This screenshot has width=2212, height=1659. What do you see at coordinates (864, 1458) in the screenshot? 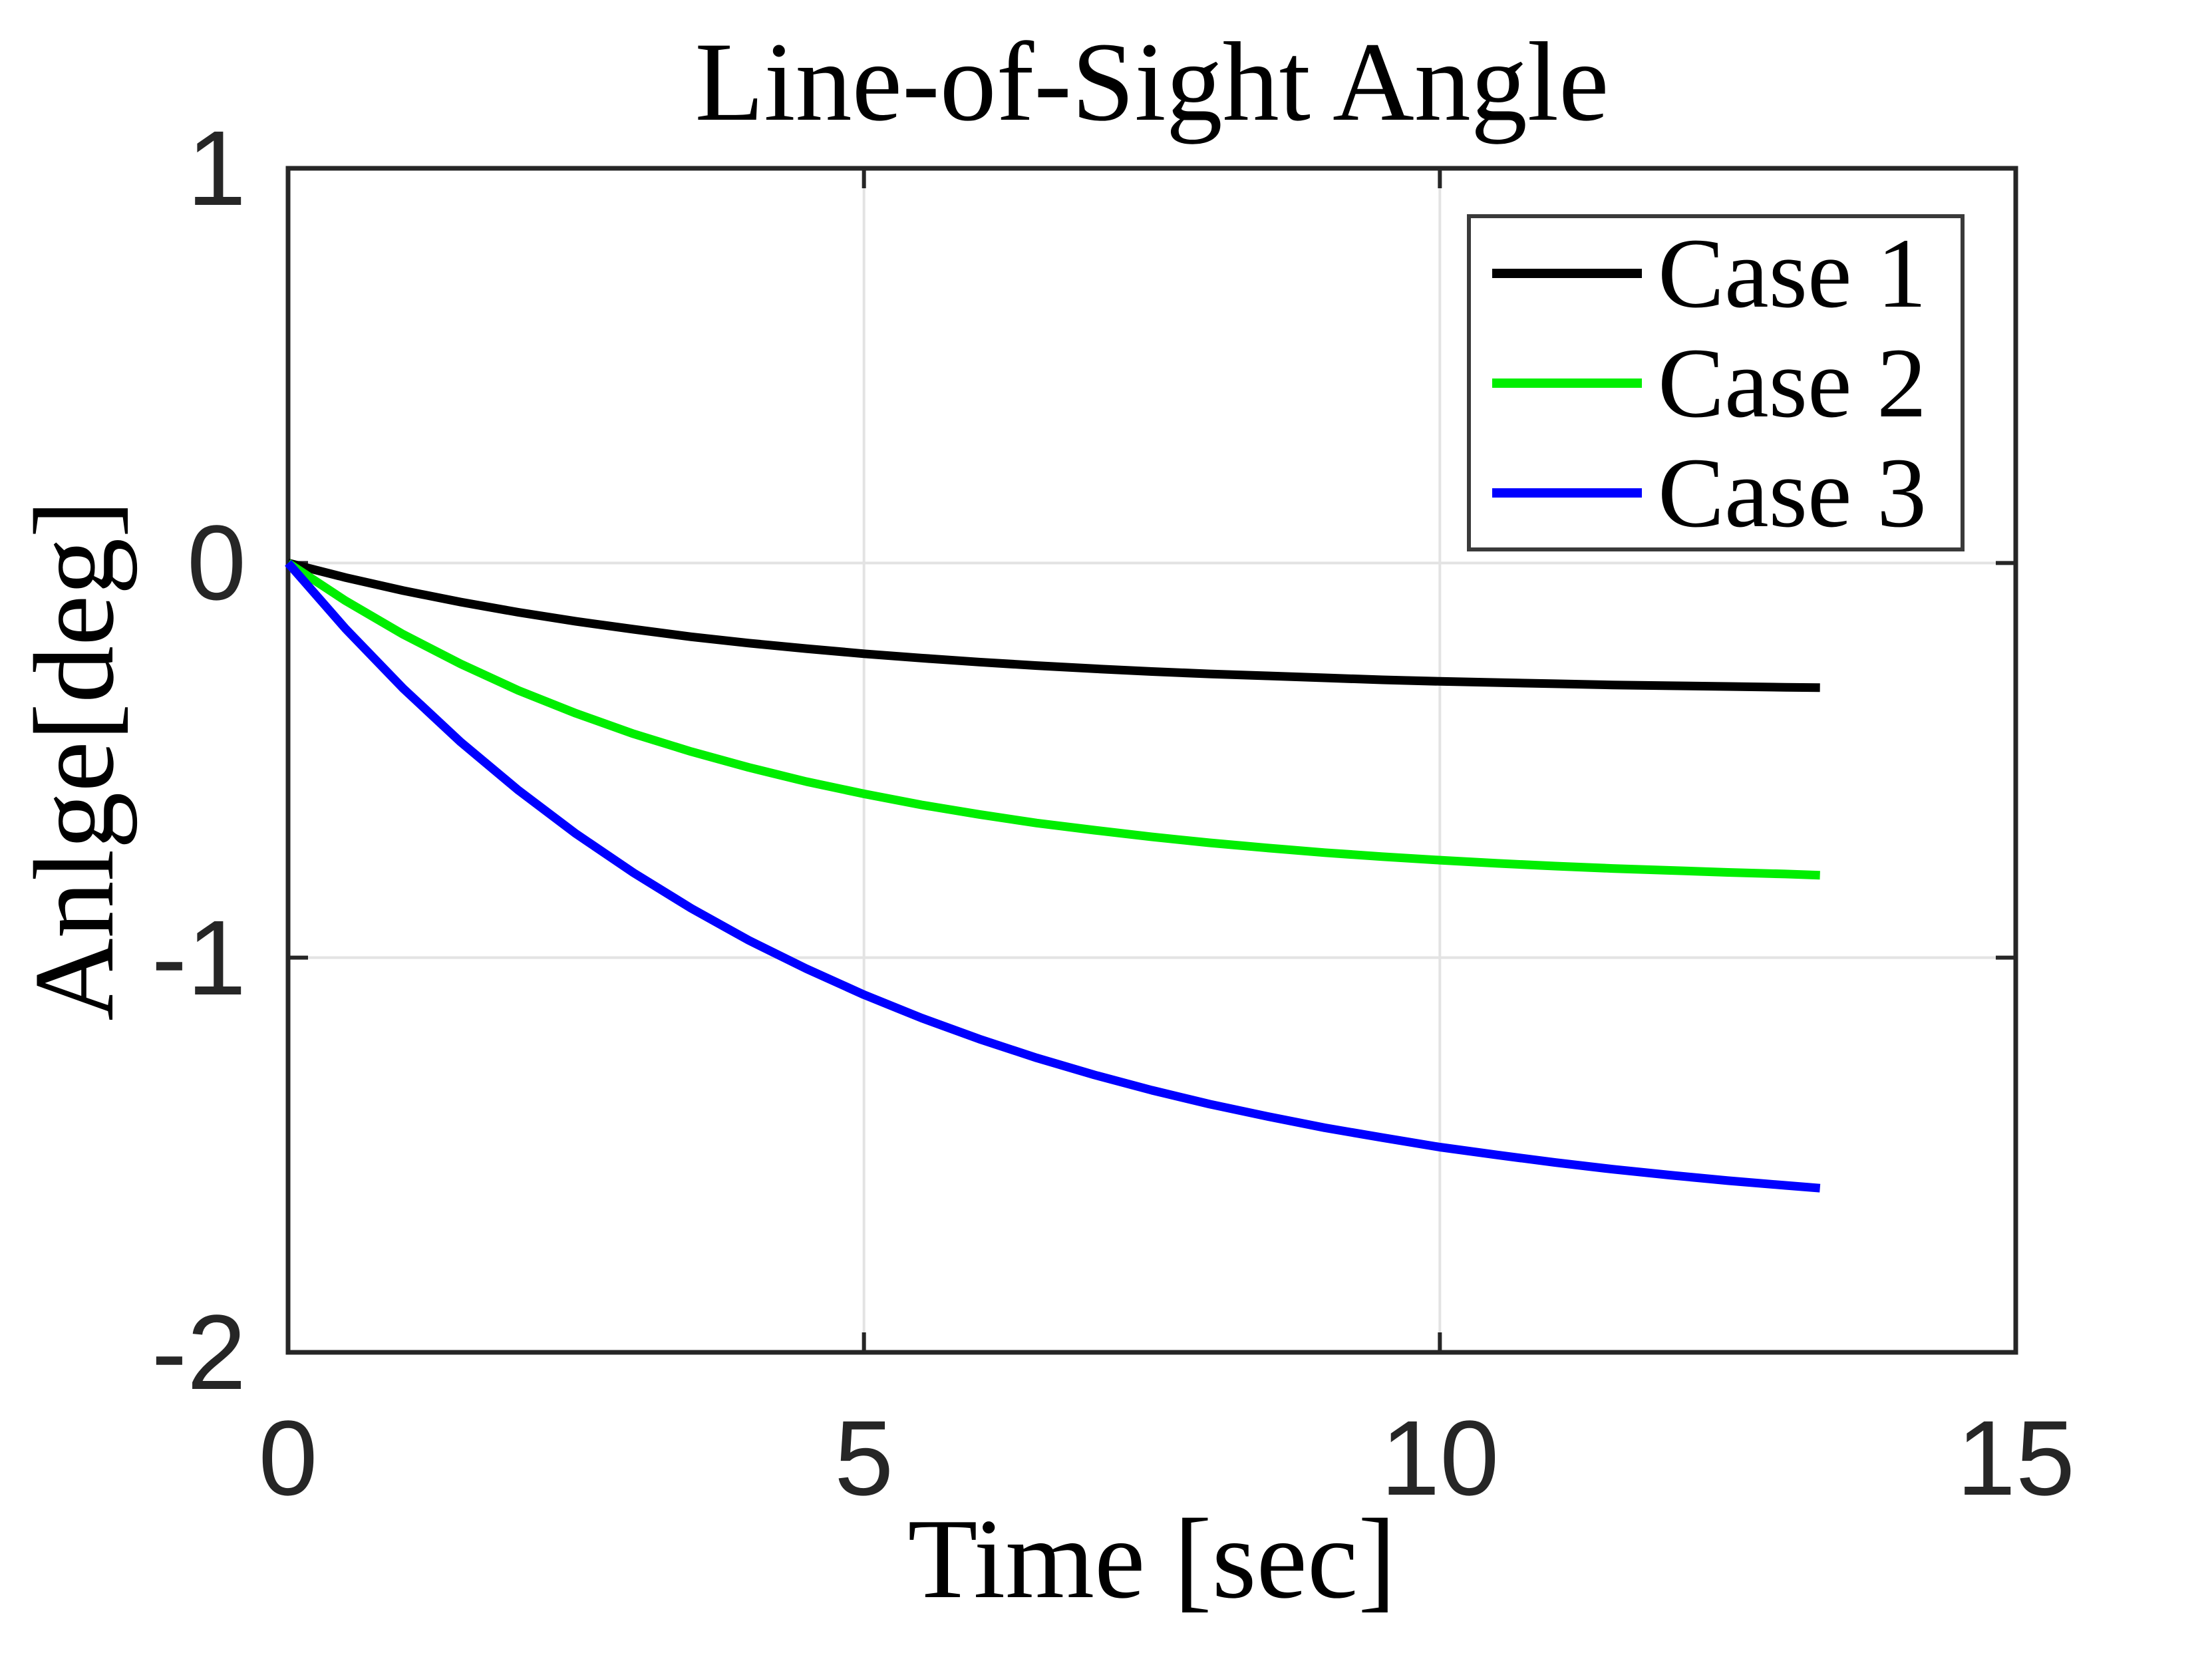
I see `x-tick-label-5: 5` at bounding box center [864, 1458].